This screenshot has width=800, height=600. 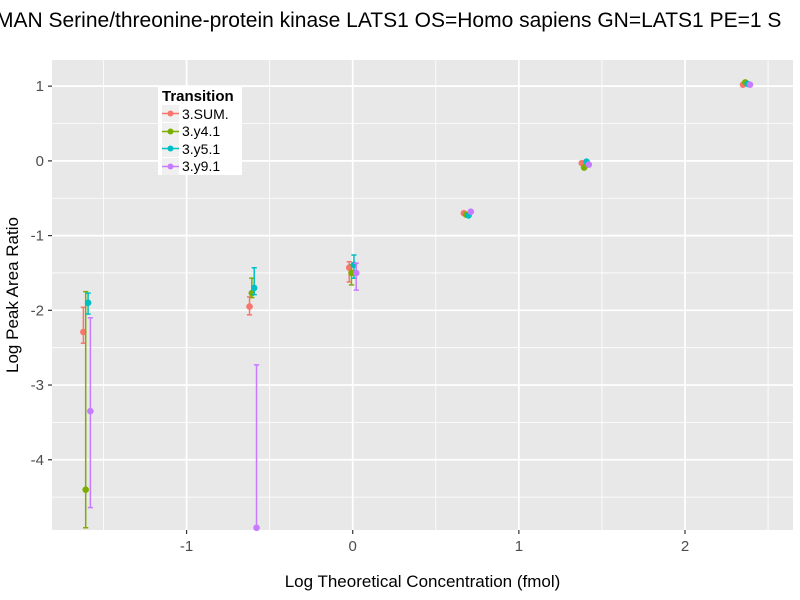 I want to click on y-tick-label: -4, so click(x=37, y=460).